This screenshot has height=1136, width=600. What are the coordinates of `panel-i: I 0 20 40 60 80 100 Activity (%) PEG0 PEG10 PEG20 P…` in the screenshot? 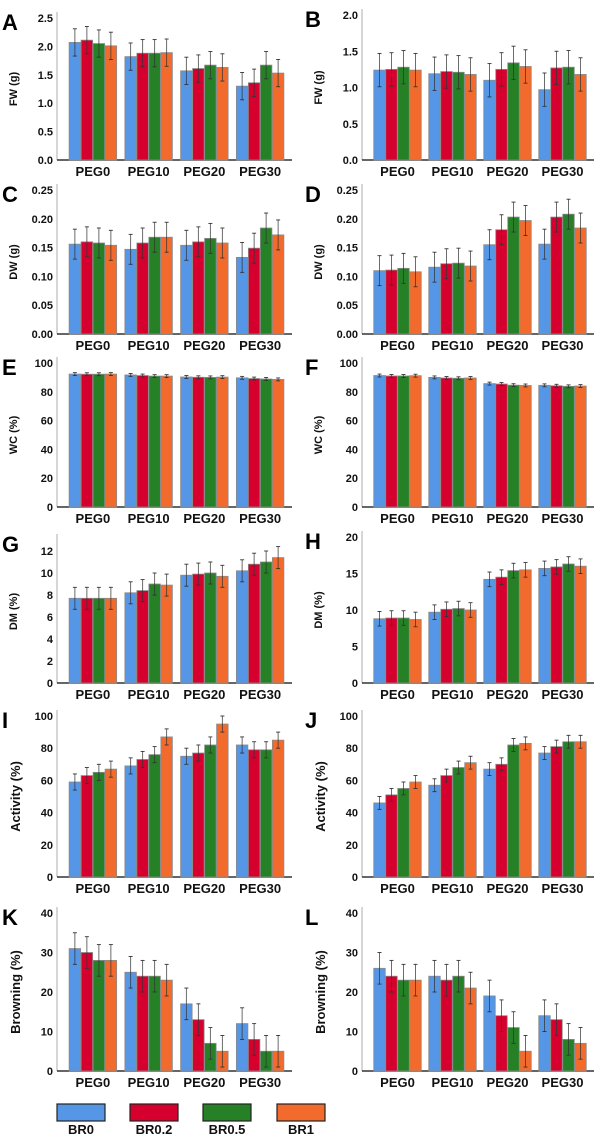 It's located at (147, 802).